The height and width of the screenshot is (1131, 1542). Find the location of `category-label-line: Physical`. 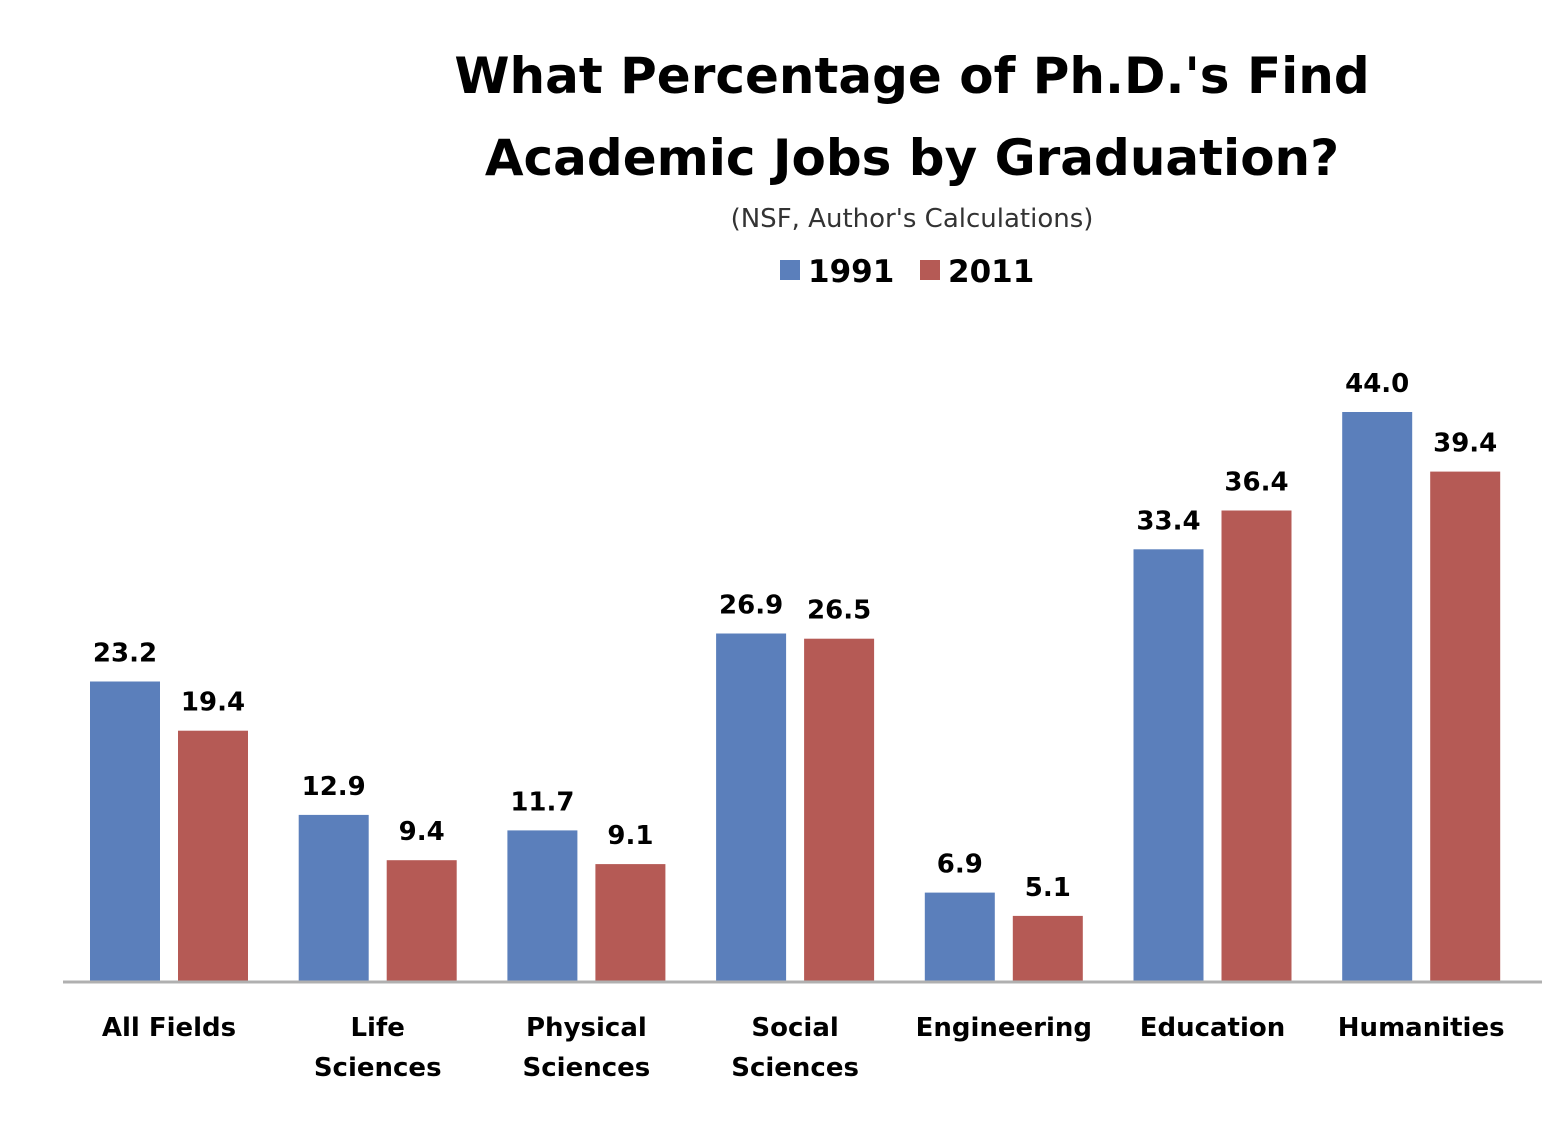

category-label-line: Physical is located at coordinates (586, 1028).